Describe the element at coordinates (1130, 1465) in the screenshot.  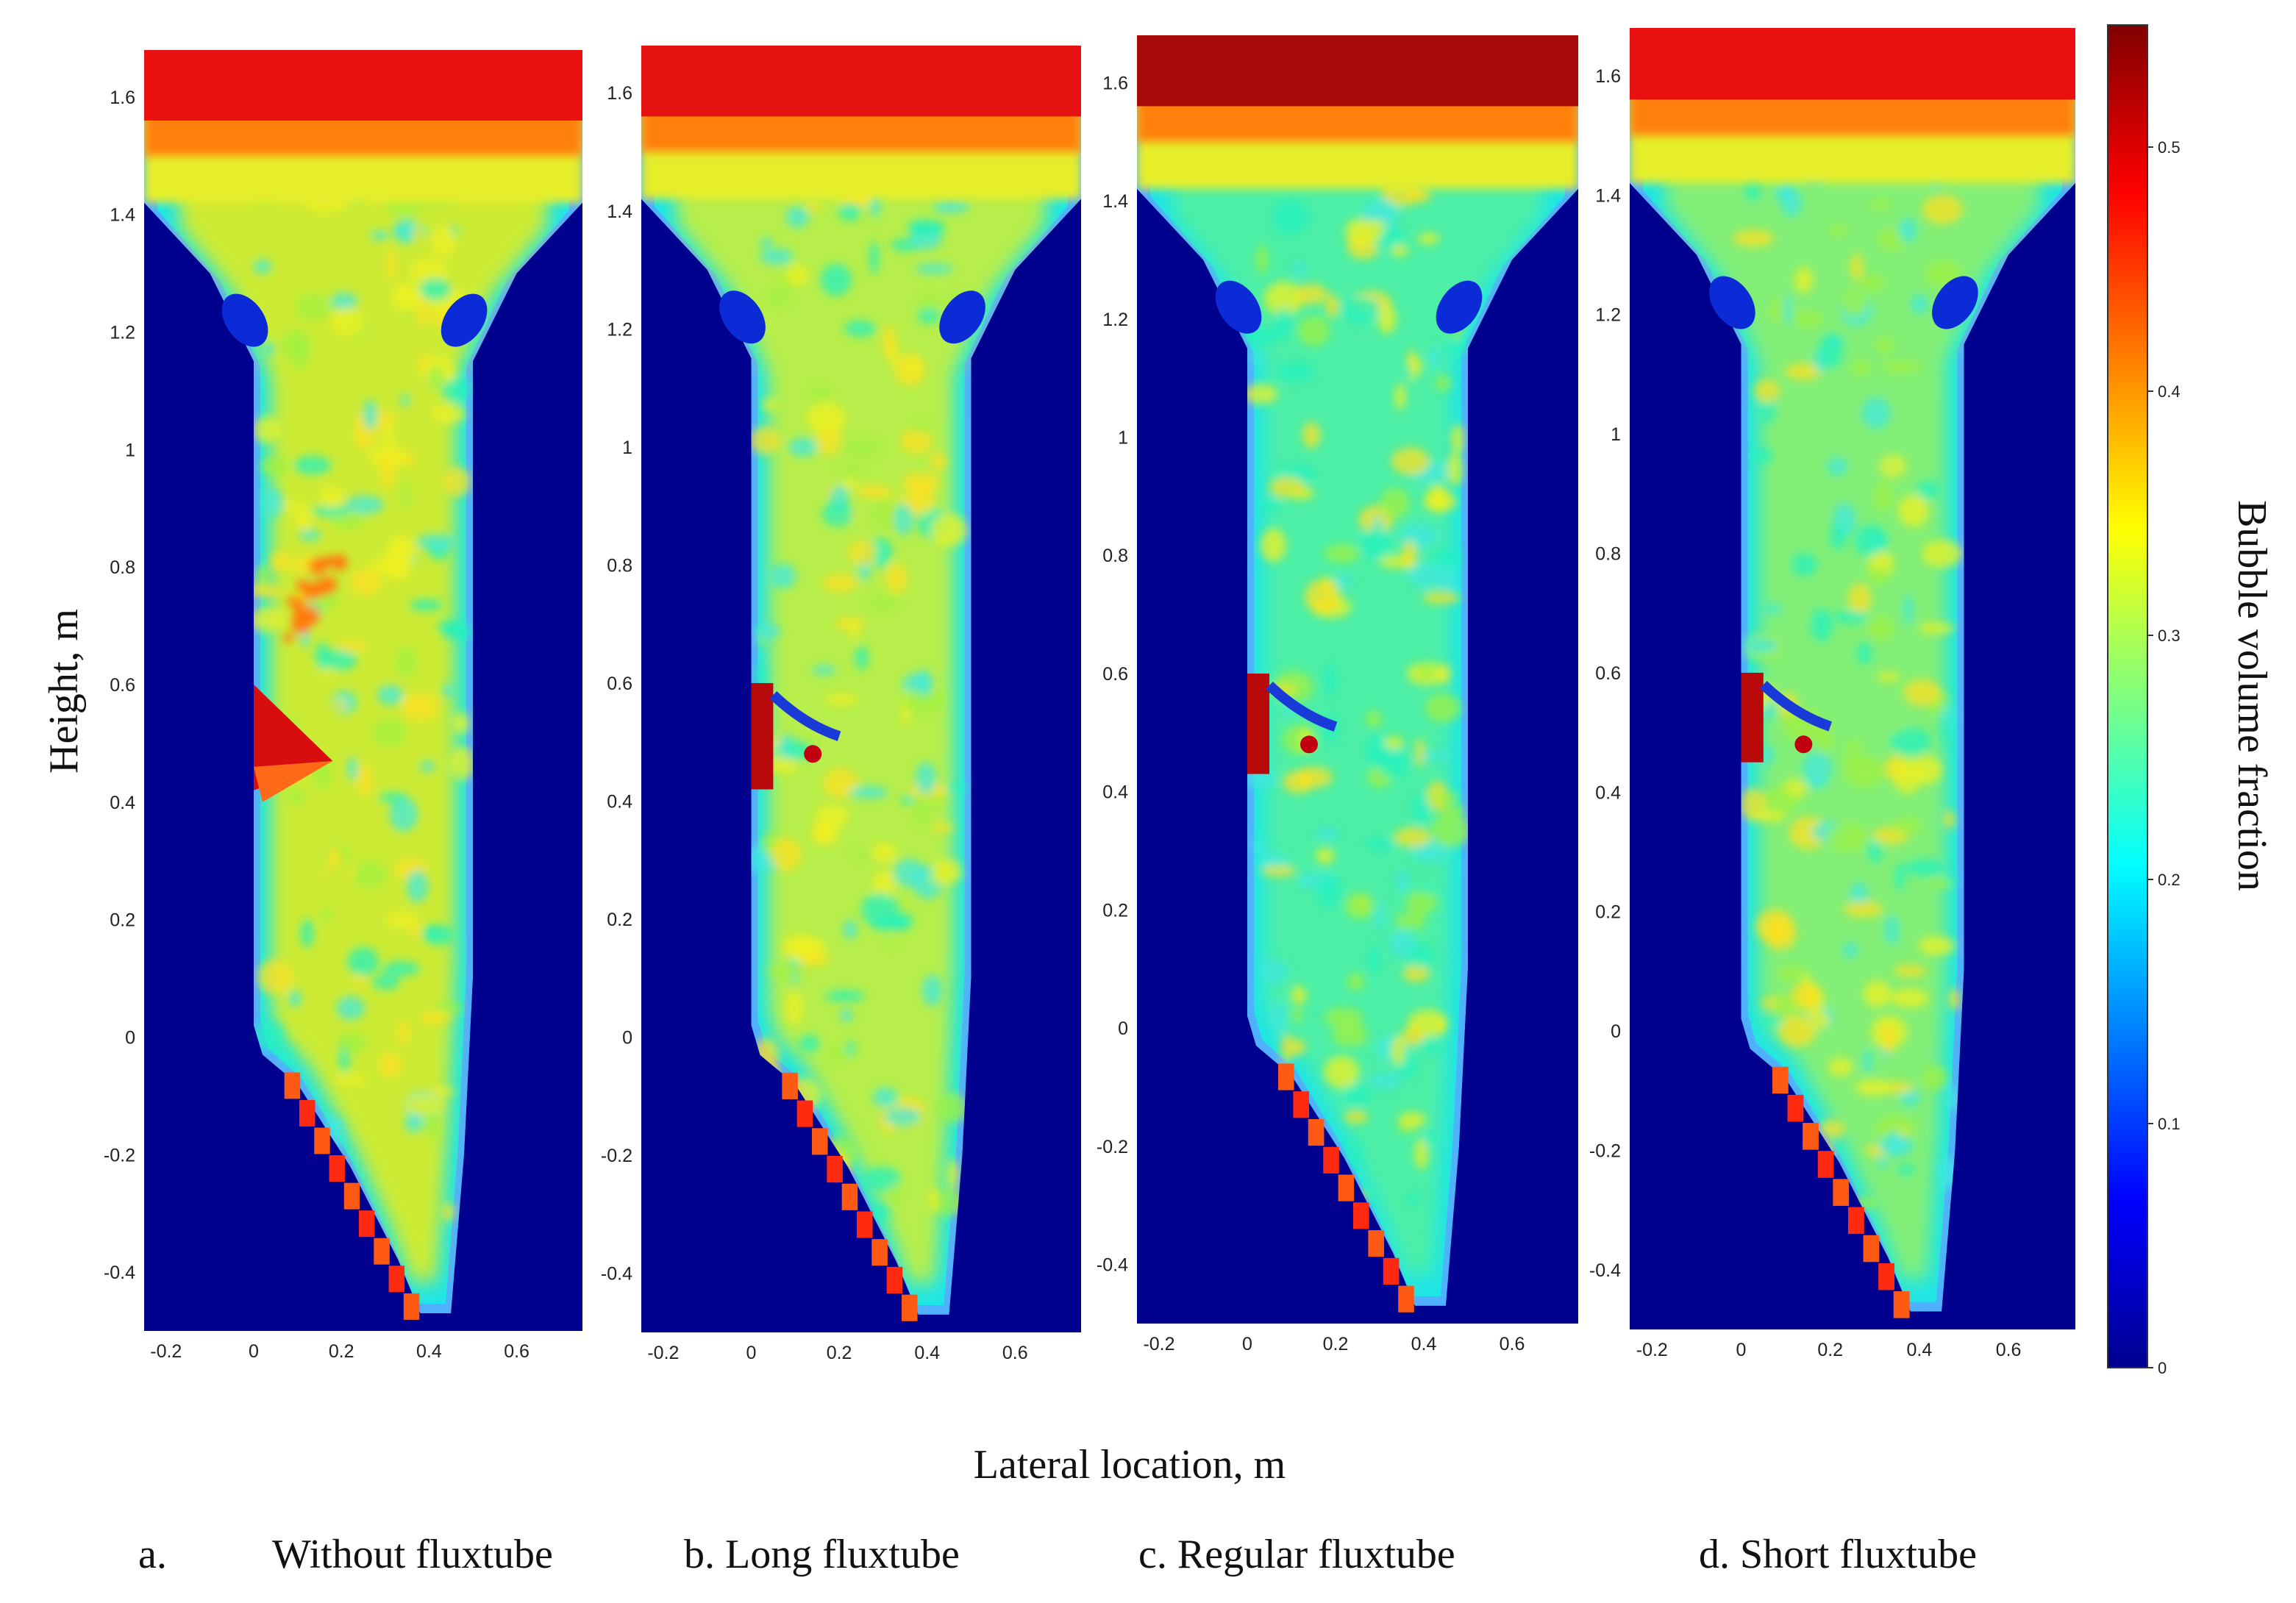
I see `x-axis-label: Lateral location, m` at that location.